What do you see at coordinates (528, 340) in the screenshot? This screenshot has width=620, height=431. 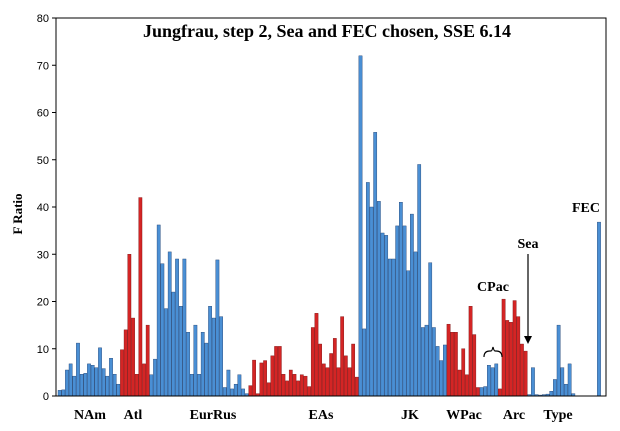 I see `sea-arrow-head` at bounding box center [528, 340].